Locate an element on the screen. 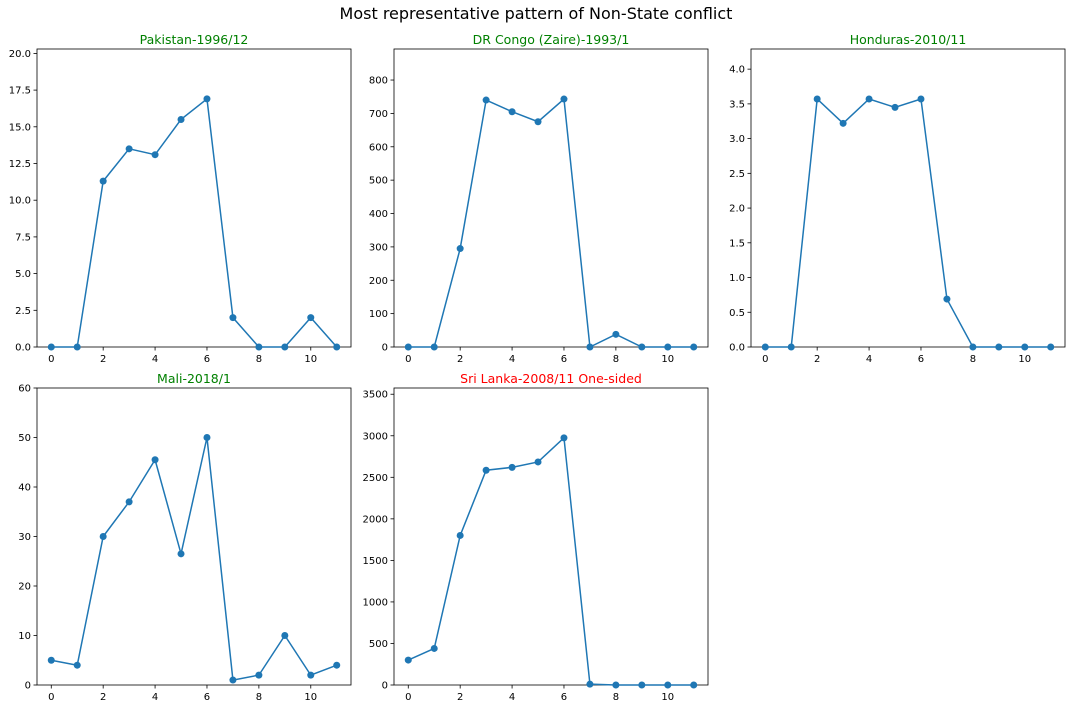 The width and height of the screenshot is (1072, 709). y-tick-label: 4.0 is located at coordinates (737, 70).